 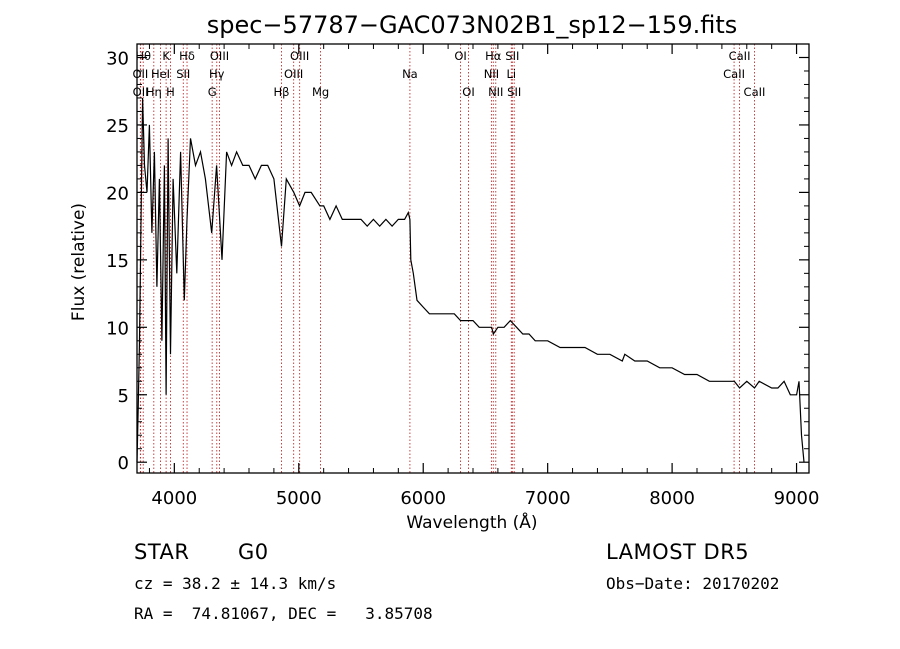 I want to click on x-tick-label: 5000, so click(x=299, y=498).